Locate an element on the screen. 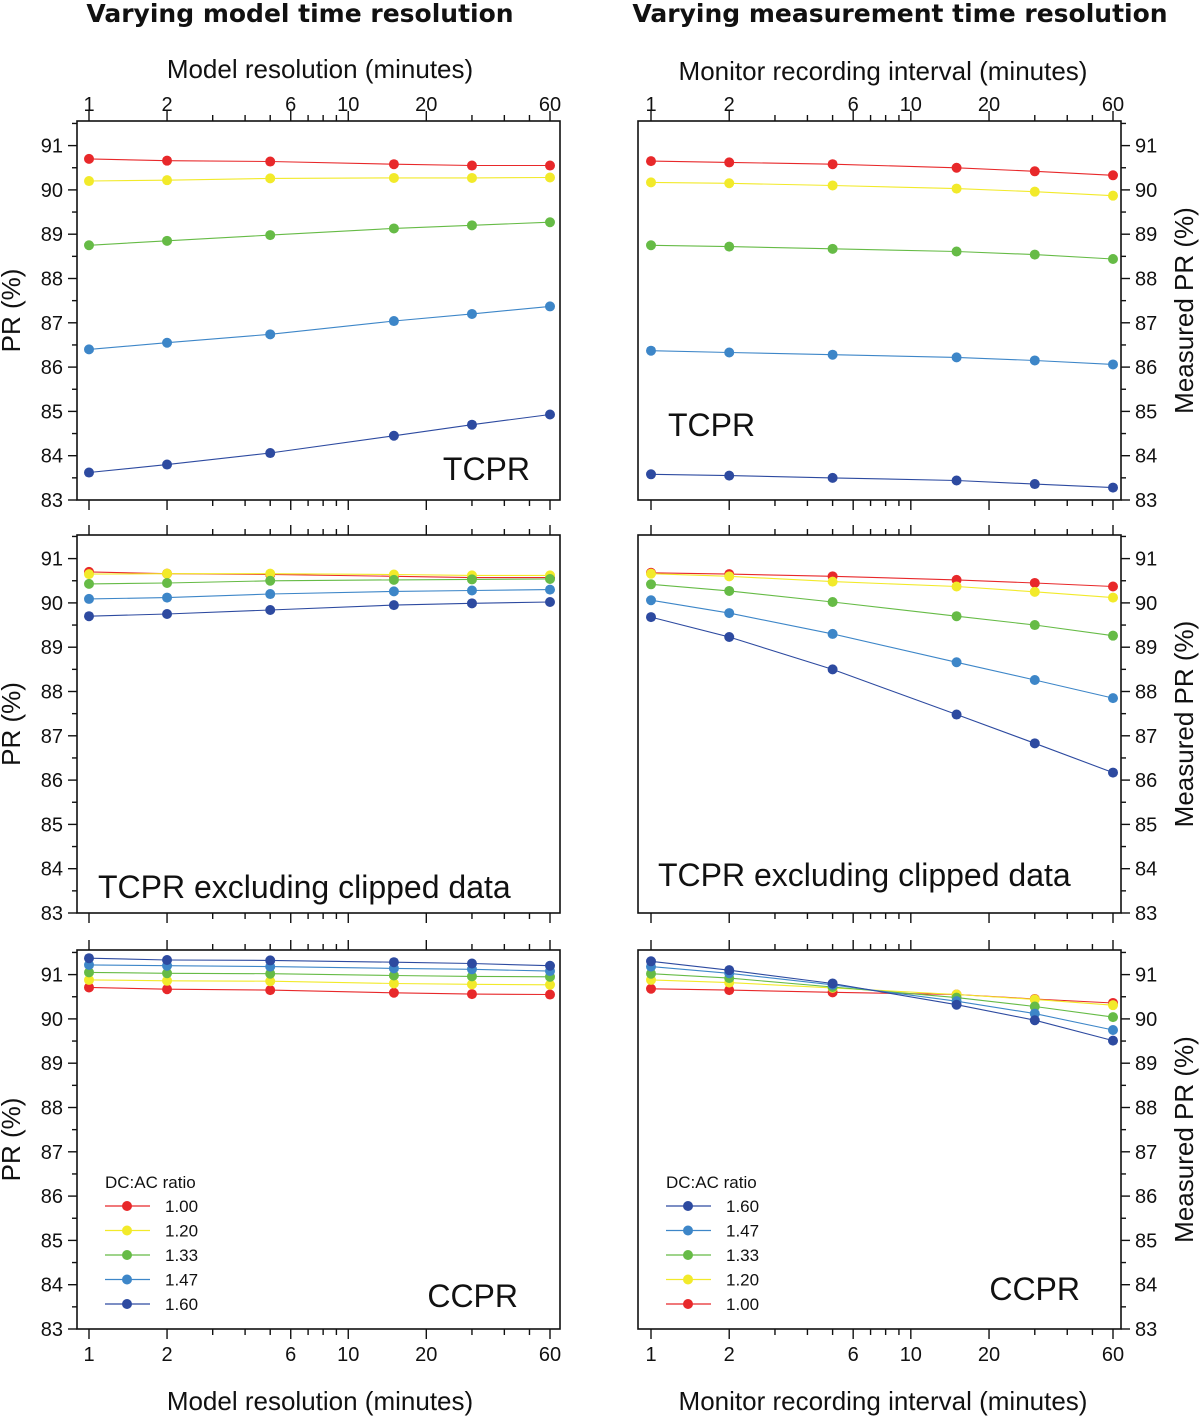 This screenshot has width=1200, height=1420. x-tick-label: 10 is located at coordinates (911, 105).